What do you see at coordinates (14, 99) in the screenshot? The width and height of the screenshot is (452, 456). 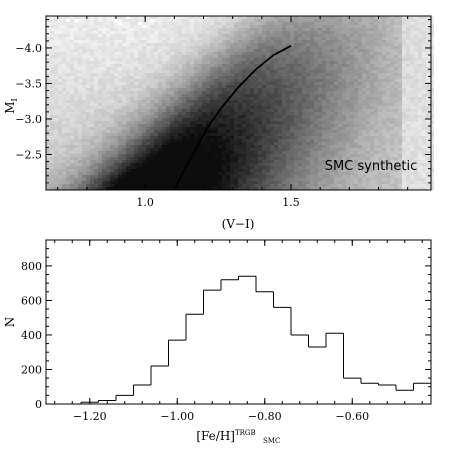 I see `cmd-y-label-sub: I` at bounding box center [14, 99].